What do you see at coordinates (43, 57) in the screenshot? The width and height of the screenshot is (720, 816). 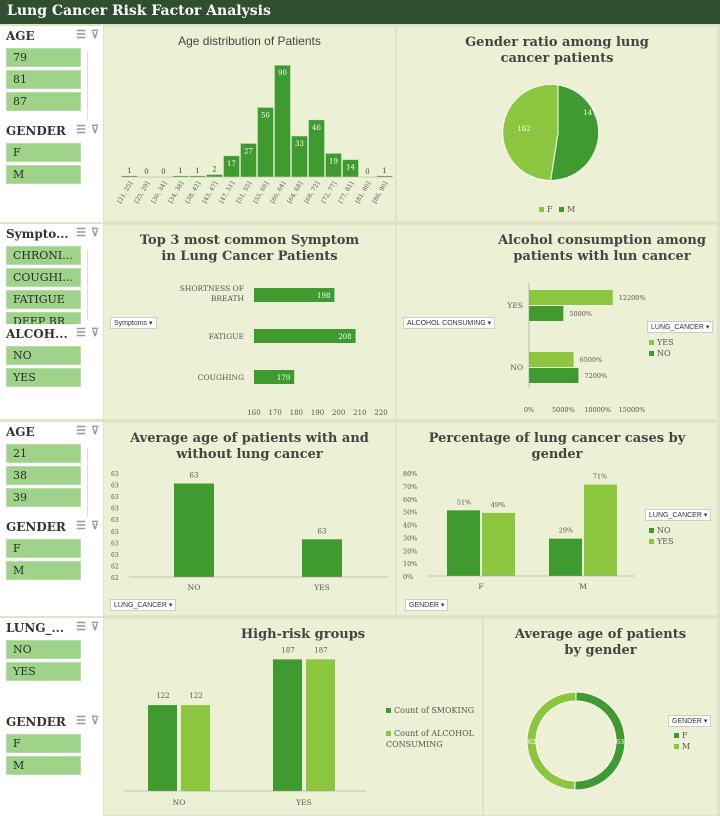 I see `slicer-item: 79` at bounding box center [43, 57].